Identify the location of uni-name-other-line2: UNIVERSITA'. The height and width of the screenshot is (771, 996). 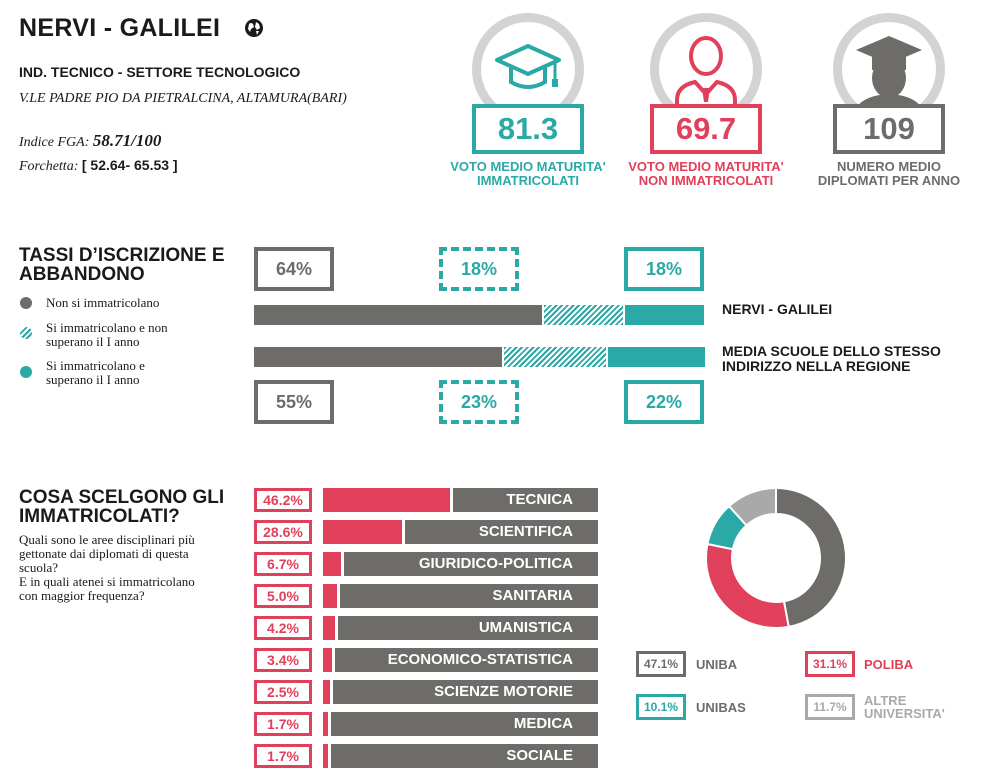
(904, 713).